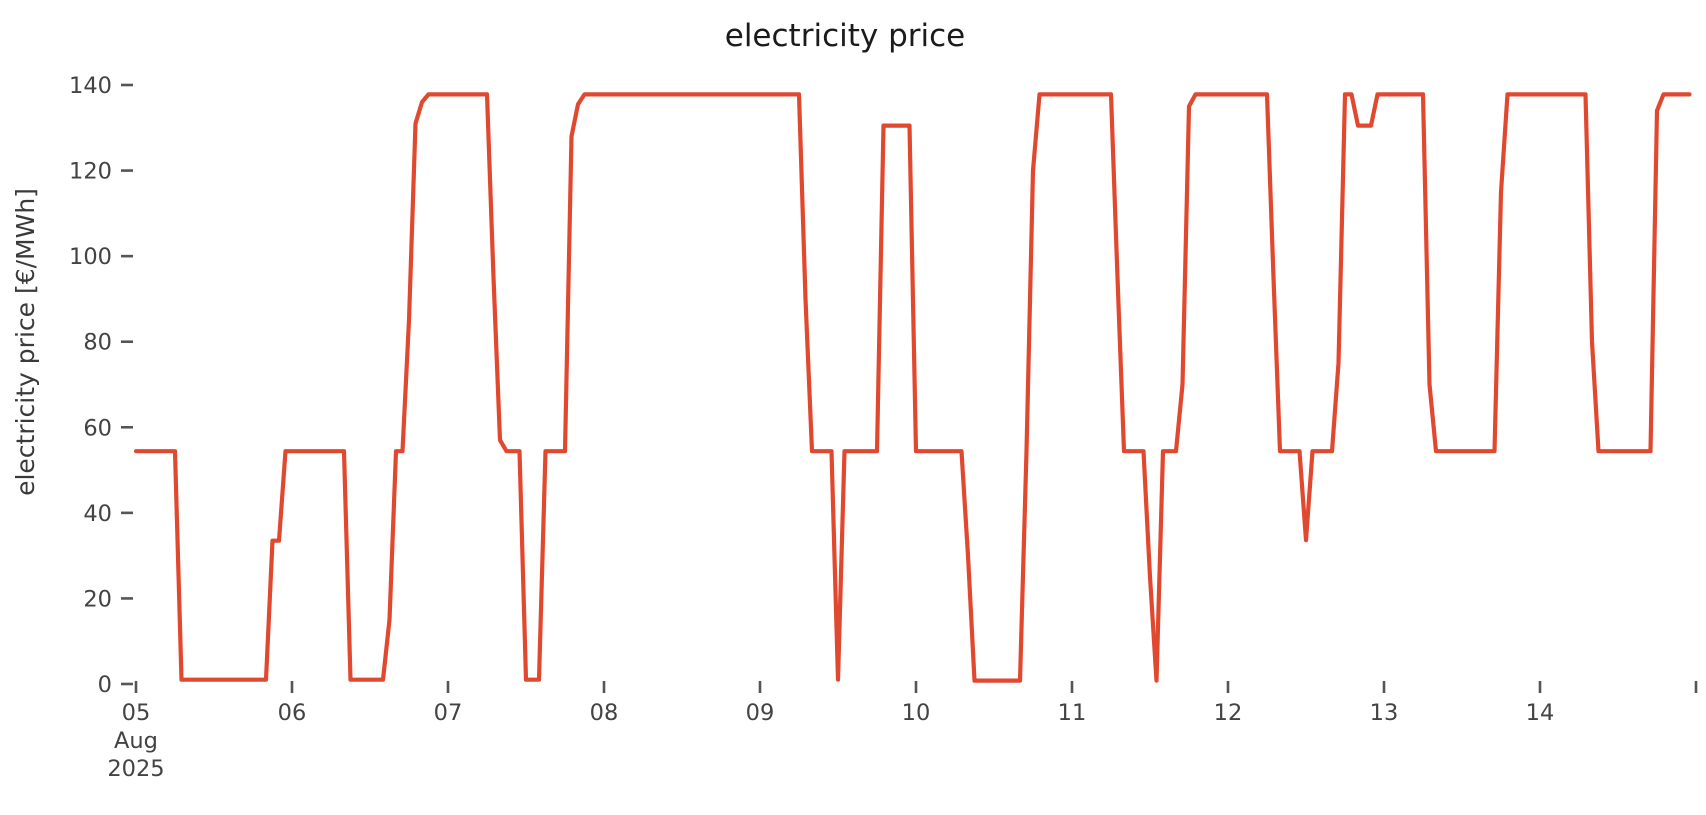  What do you see at coordinates (845, 36) in the screenshot?
I see `chart-title: electricity price` at bounding box center [845, 36].